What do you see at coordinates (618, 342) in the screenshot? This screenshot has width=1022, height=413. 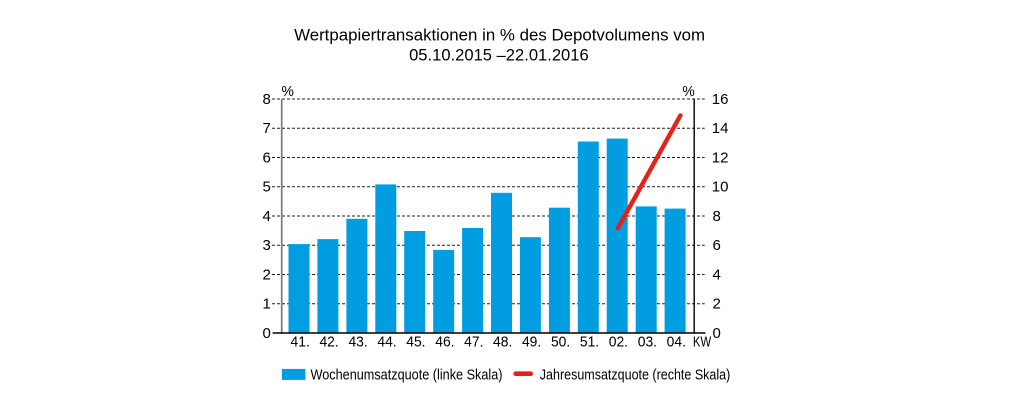 I see `svg-text: 02.` at bounding box center [618, 342].